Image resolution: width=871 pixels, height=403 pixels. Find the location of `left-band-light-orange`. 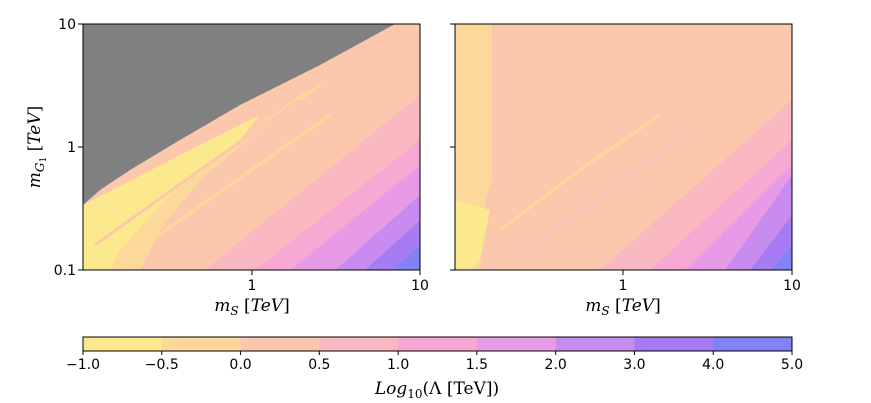

left-band-light-orange is located at coordinates (220, 175).